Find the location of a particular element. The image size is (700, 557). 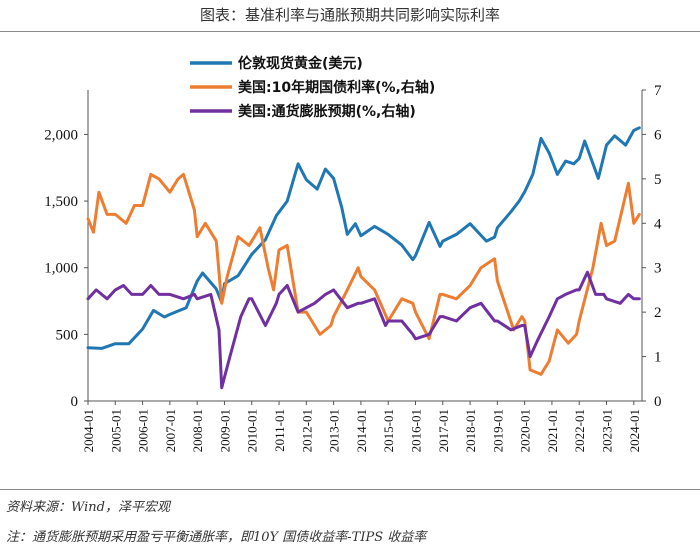

x-tick-label: 2010-01 is located at coordinates (252, 430).